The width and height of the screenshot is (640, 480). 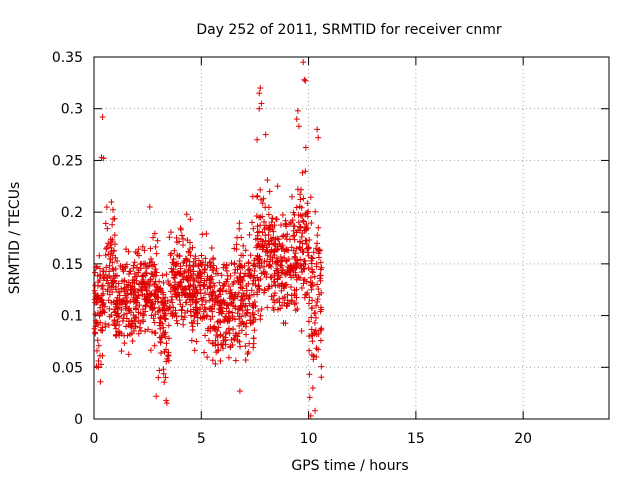 I want to click on y-tick-label: 0.3, so click(x=72, y=110).